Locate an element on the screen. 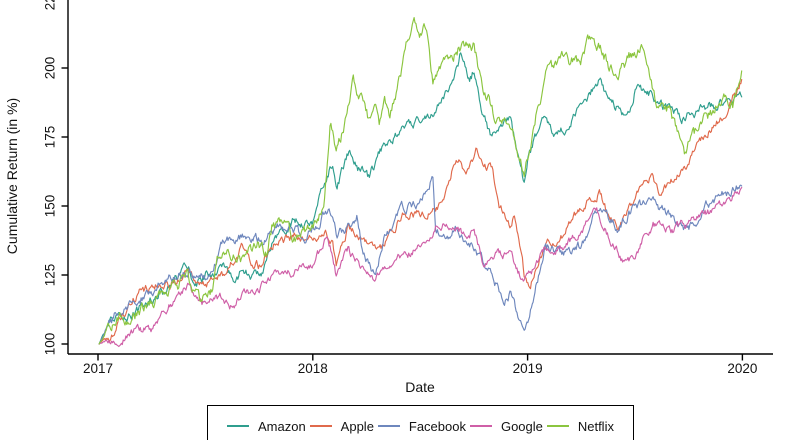  y-tick-label: 200 is located at coordinates (50, 68).